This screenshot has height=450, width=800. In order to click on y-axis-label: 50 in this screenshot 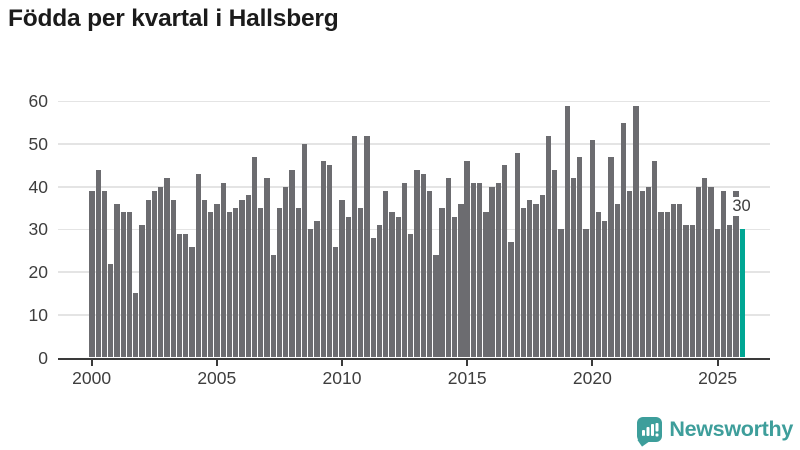, I will do `click(38, 144)`.